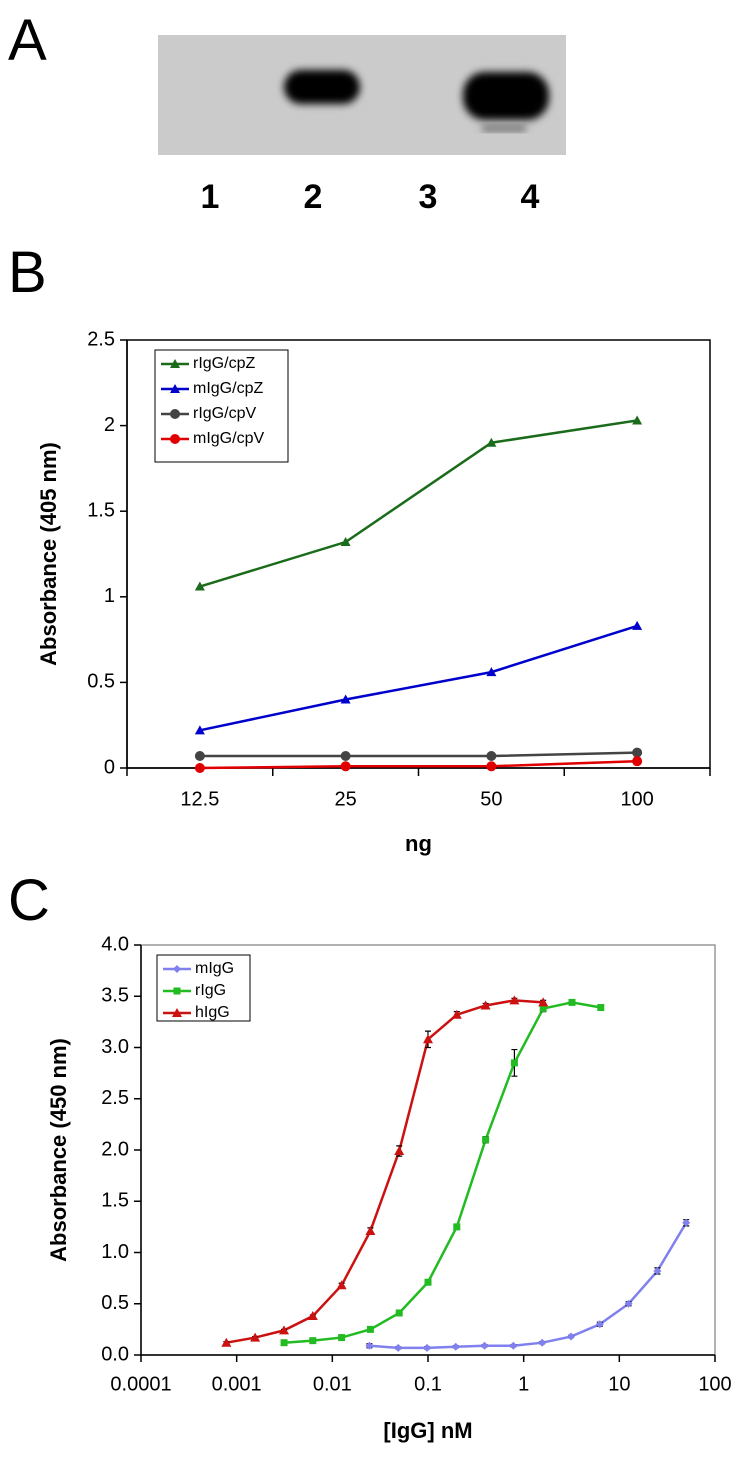 This screenshot has width=748, height=1460. I want to click on x-tick-label: 50, so click(491, 799).